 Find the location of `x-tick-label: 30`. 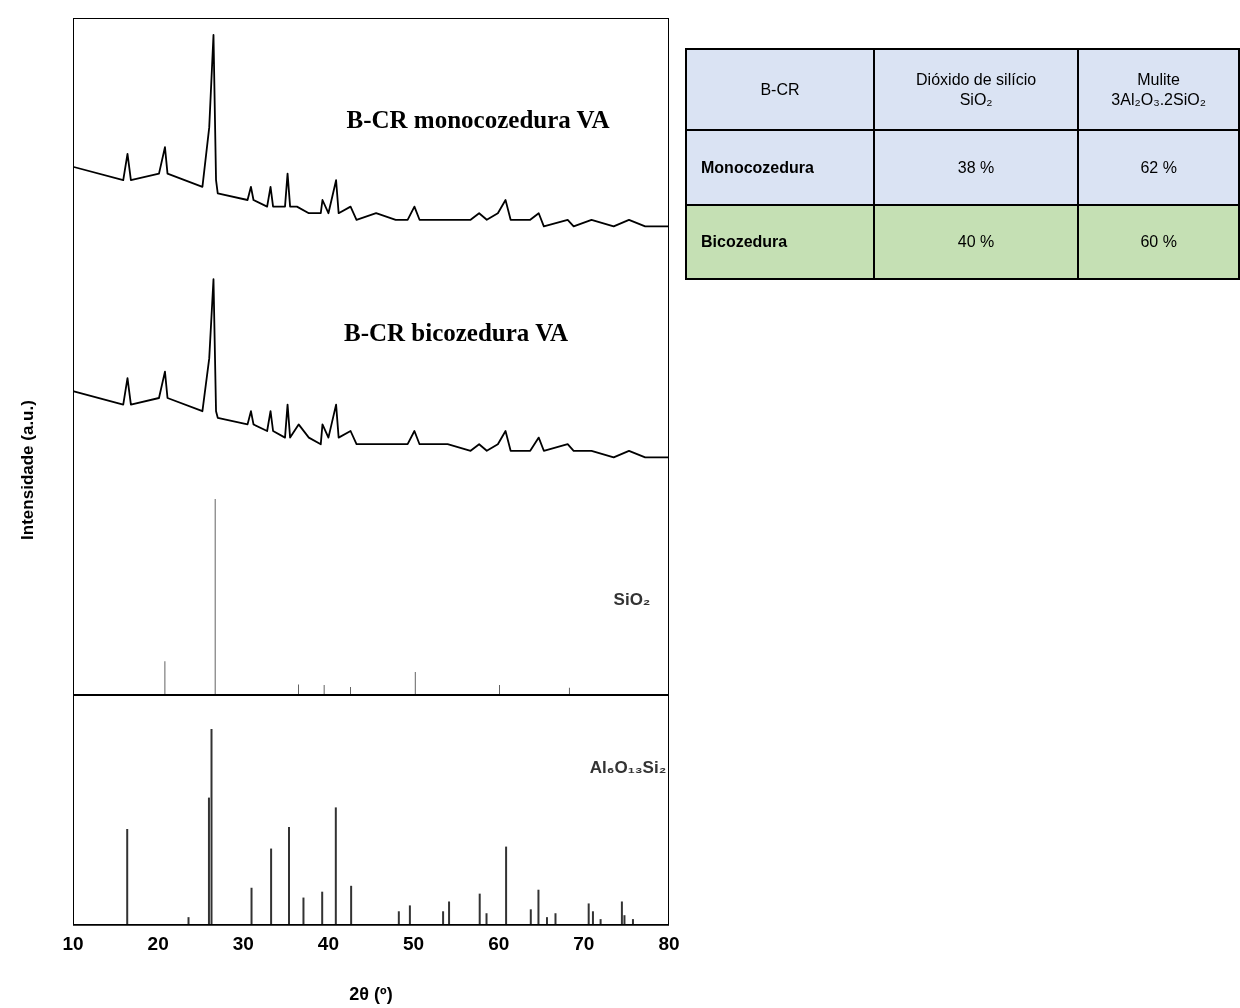

x-tick-label: 30 is located at coordinates (243, 944).